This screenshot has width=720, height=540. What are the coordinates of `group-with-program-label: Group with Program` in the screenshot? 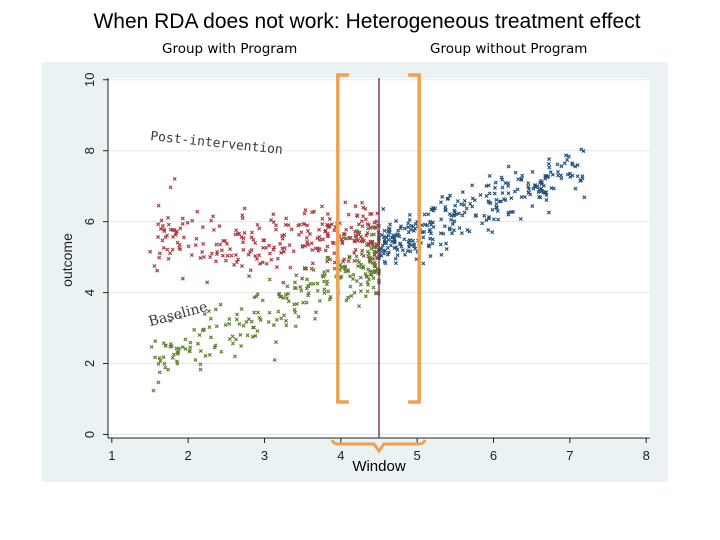 It's located at (230, 49).